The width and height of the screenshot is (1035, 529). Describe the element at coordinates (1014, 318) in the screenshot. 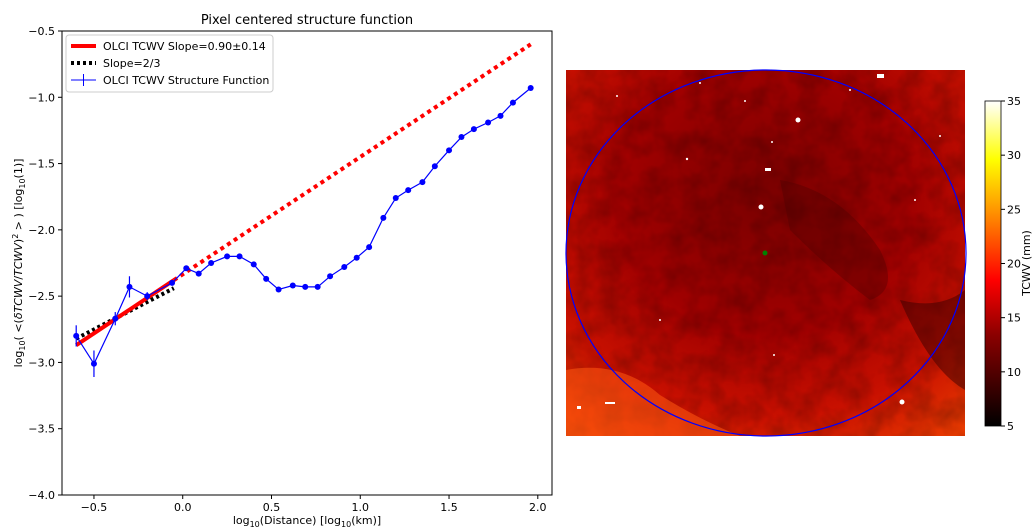

I see `colorbar-tick-label: 15` at that location.